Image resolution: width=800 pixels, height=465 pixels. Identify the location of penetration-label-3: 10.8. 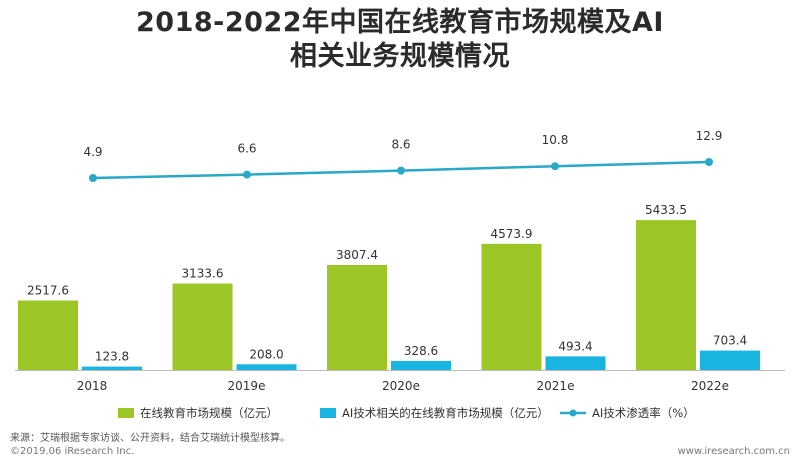
(555, 140).